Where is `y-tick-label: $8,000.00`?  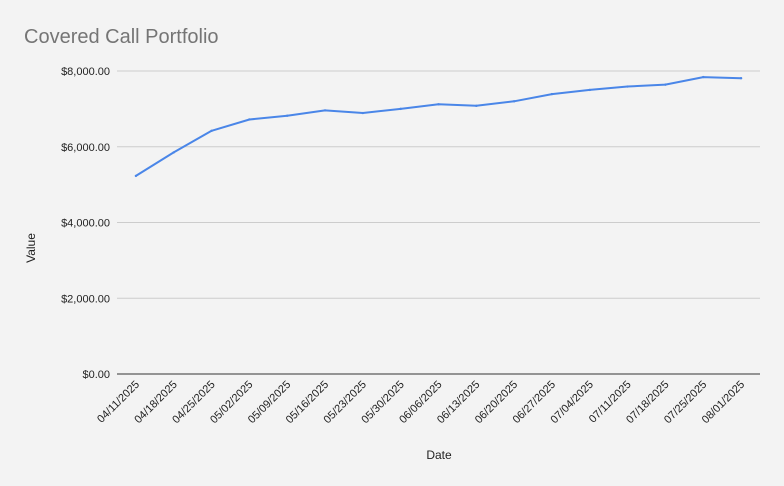
y-tick-label: $8,000.00 is located at coordinates (85, 72).